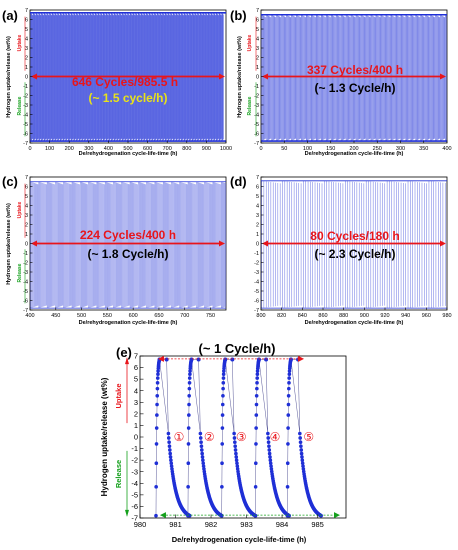  Describe the element at coordinates (118, 474) in the screenshot. I see `panel-e-release-label: Release` at that location.